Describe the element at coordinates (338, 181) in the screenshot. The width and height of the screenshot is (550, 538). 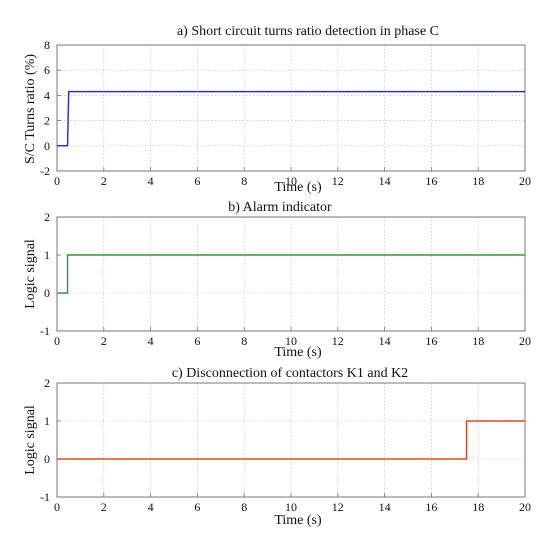
I see `panel-a-xtick-label: 12` at that location.